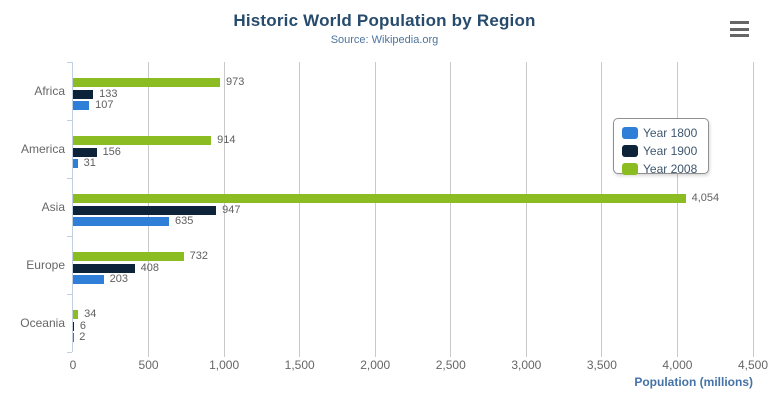 The height and width of the screenshot is (416, 769). I want to click on bar-year-2008-africa, so click(147, 82).